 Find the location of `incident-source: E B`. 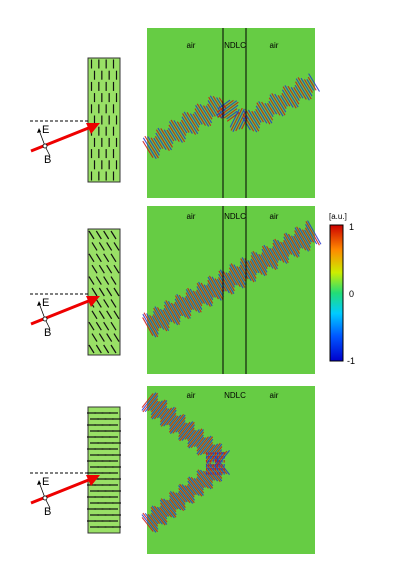

incident-source: E B is located at coordinates (65, 316).